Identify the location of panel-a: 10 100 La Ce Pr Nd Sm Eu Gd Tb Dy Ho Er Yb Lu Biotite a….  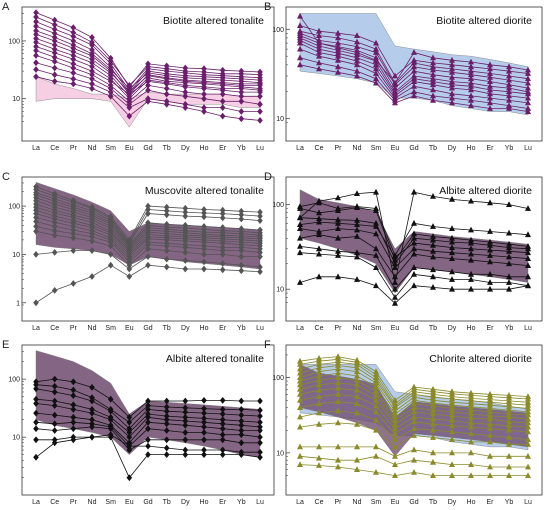
(138, 76).